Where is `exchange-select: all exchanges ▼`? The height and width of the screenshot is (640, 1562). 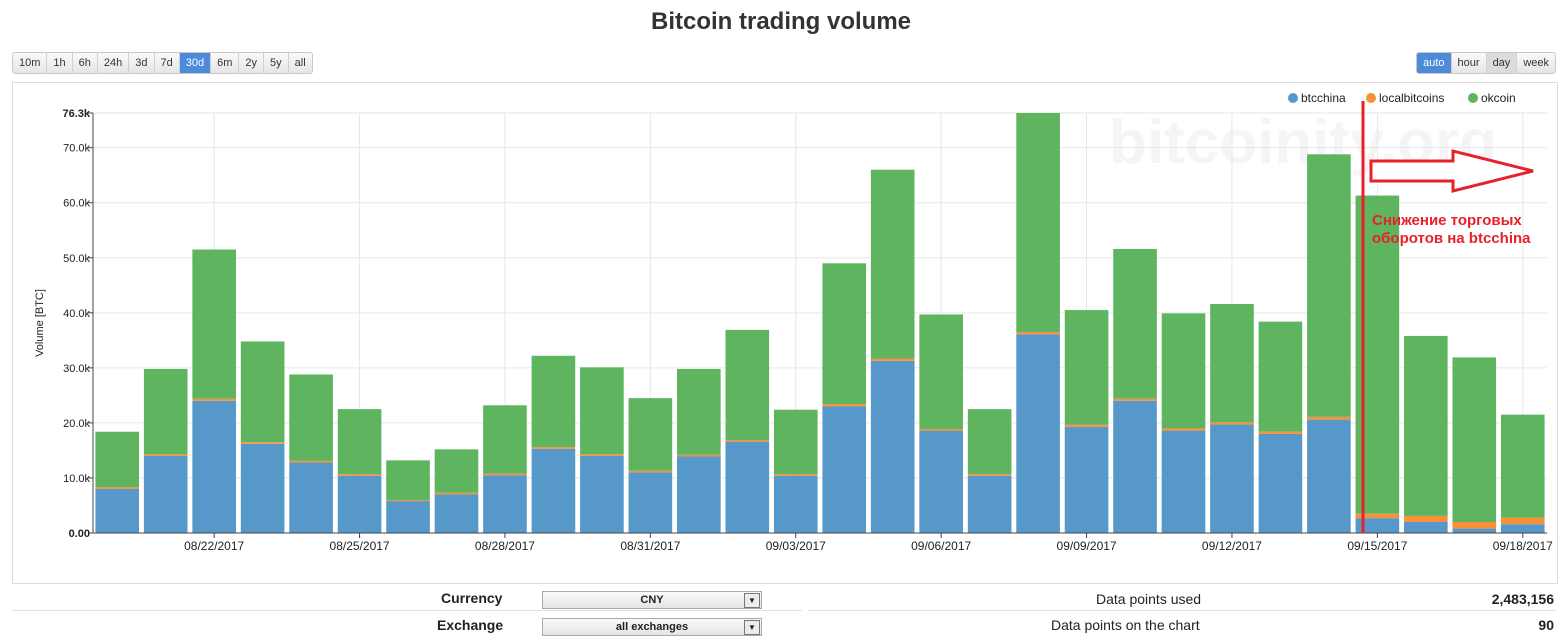 exchange-select: all exchanges ▼ is located at coordinates (652, 627).